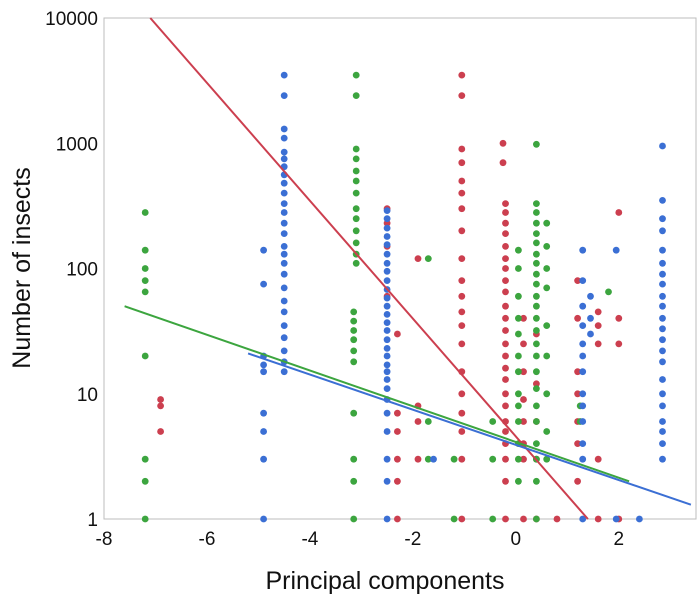 This screenshot has height=600, width=700. What do you see at coordinates (360, 539) in the screenshot?
I see `x-tick-labels: -8 -6 -4 -2 0 2` at bounding box center [360, 539].